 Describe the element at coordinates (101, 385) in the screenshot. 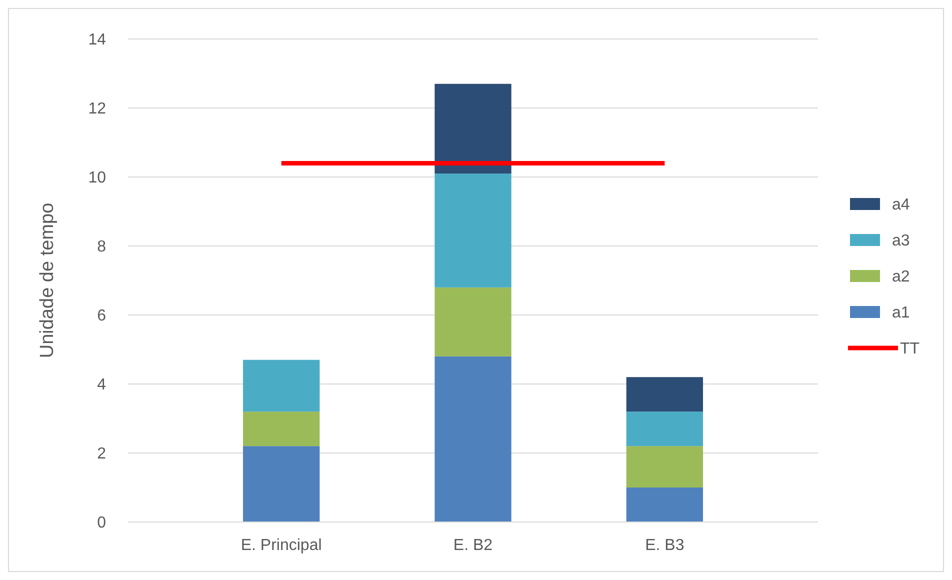

I see `y-tick-label: 4` at that location.